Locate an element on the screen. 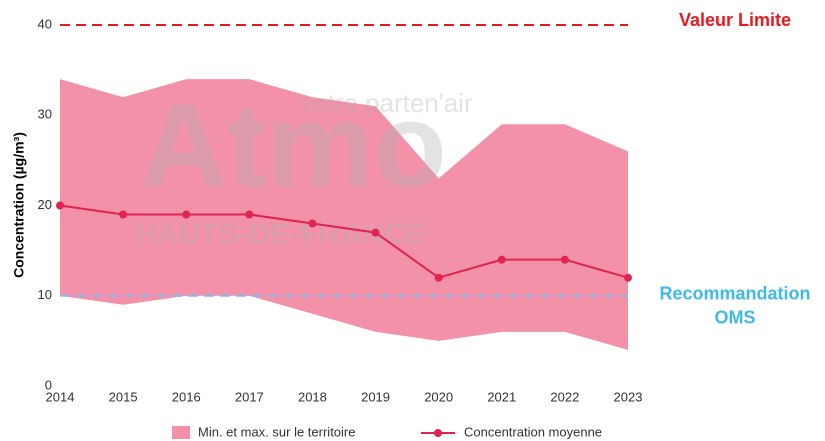 This screenshot has height=441, width=825. watermark-tagline: votre parten'air is located at coordinates (386, 103).